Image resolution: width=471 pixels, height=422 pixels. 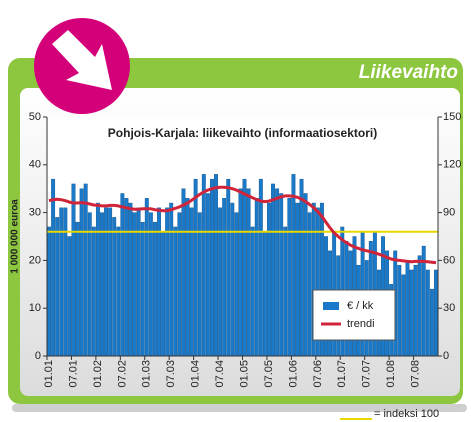 What do you see at coordinates (391, 374) in the screenshot?
I see `x-tick-label: 01.08` at bounding box center [391, 374].